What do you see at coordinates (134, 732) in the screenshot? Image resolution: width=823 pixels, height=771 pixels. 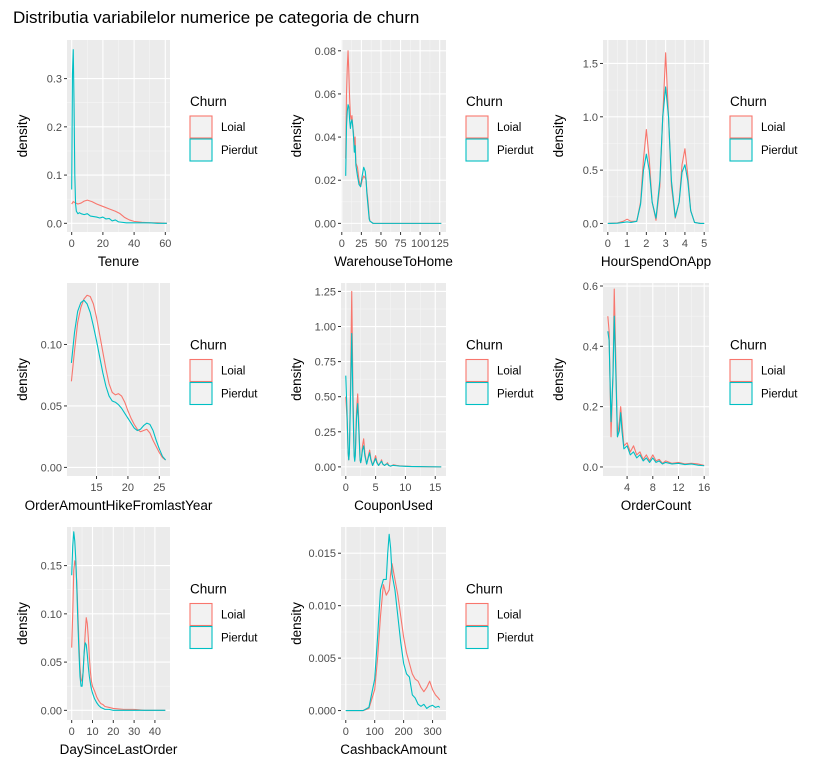 I see `x-tick-label: 30` at bounding box center [134, 732].